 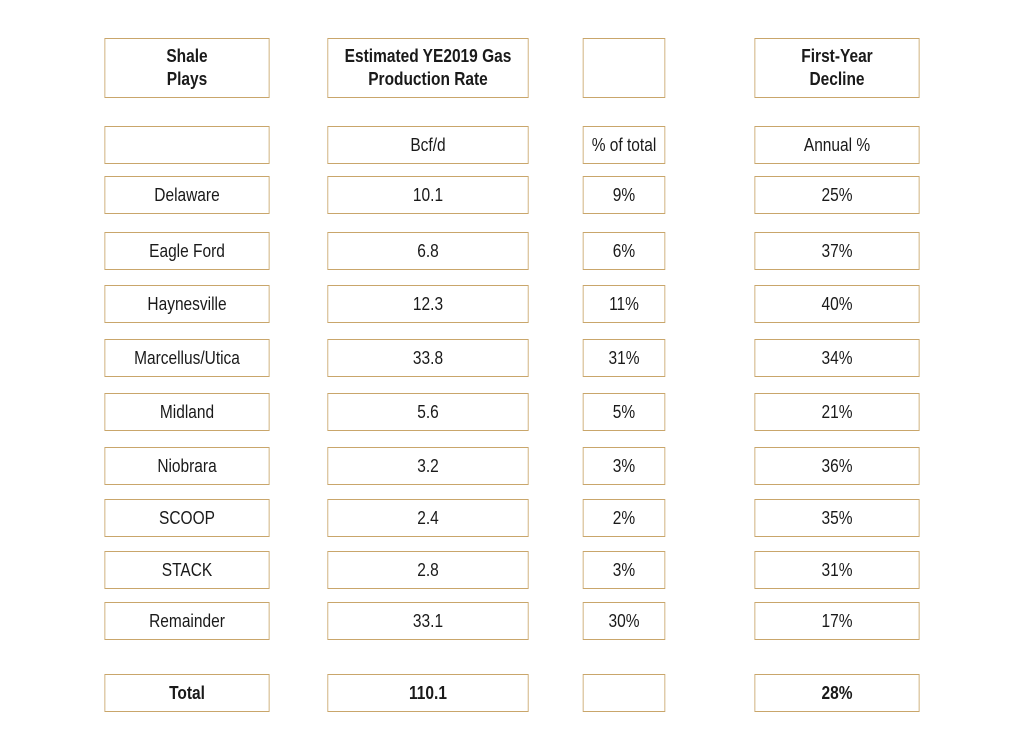 I want to click on data-cell-decline: 34%, so click(x=837, y=358).